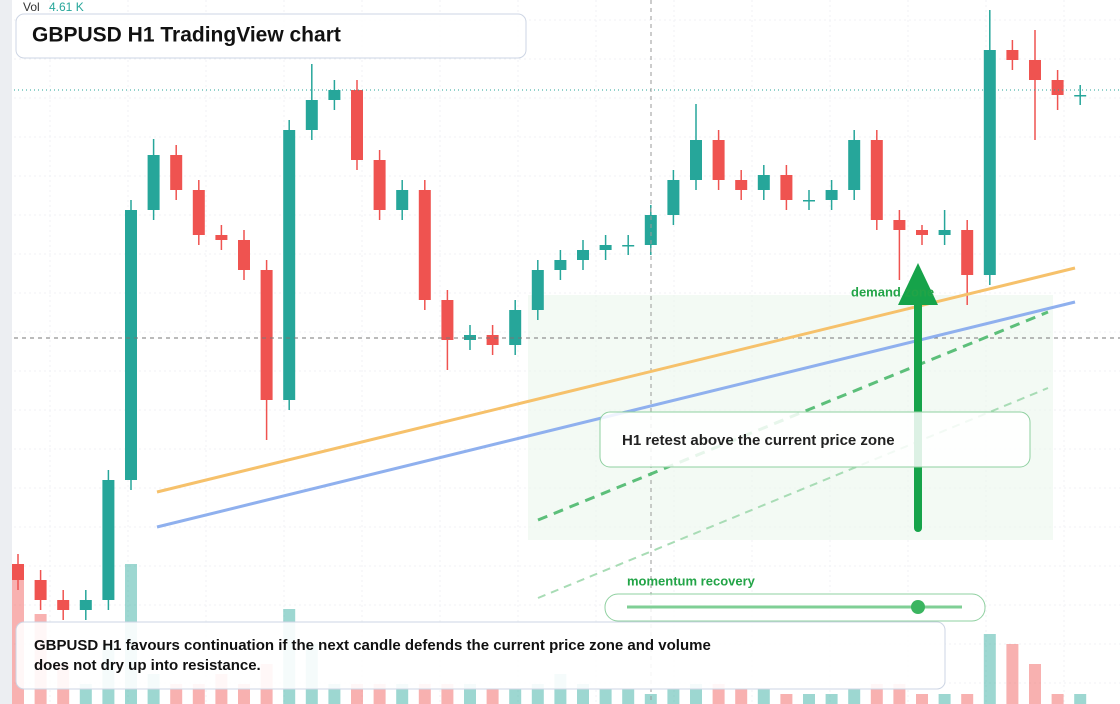 This screenshot has width=1120, height=704. I want to click on title-box, so click(271, 36).